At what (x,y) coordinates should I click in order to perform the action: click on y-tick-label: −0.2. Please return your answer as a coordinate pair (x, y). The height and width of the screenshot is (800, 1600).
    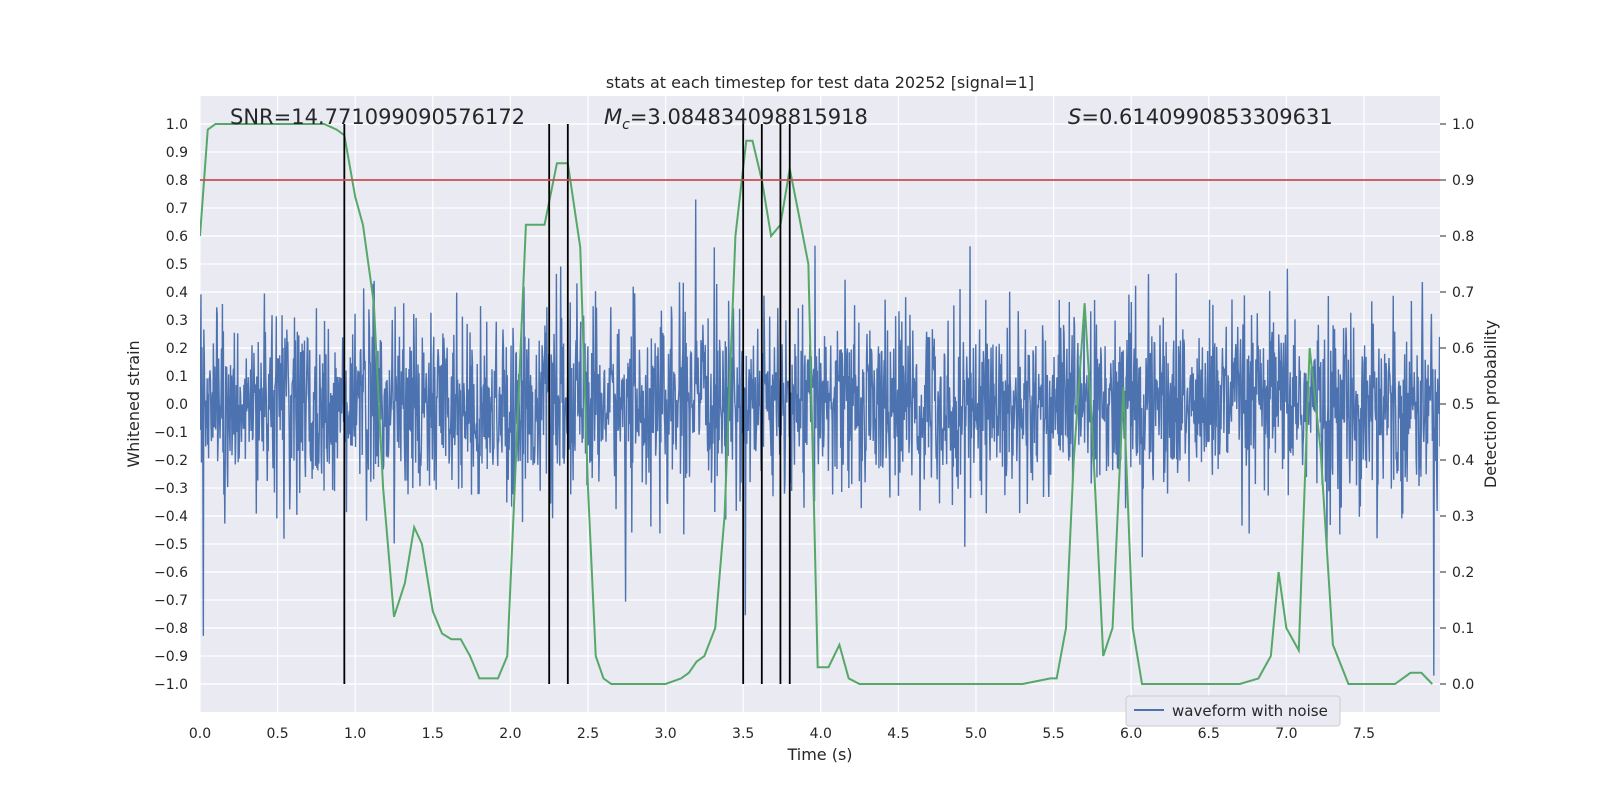
    Looking at the image, I should click on (171, 461).